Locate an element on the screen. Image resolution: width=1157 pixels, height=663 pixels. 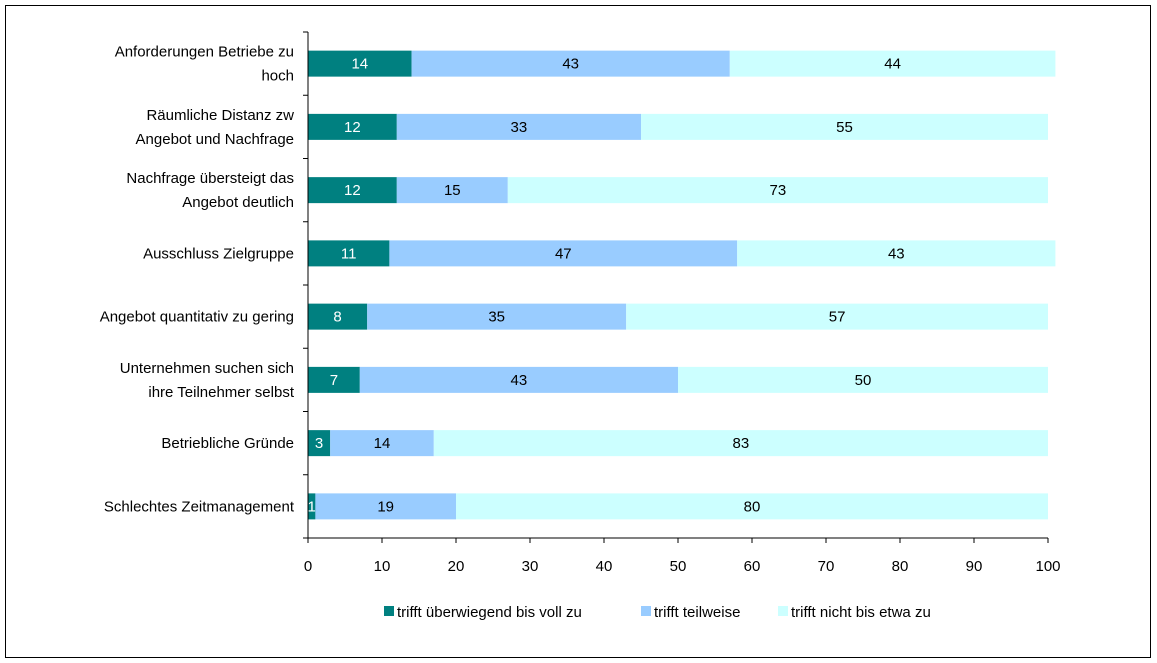
x-tick-label: 50 is located at coordinates (678, 566).